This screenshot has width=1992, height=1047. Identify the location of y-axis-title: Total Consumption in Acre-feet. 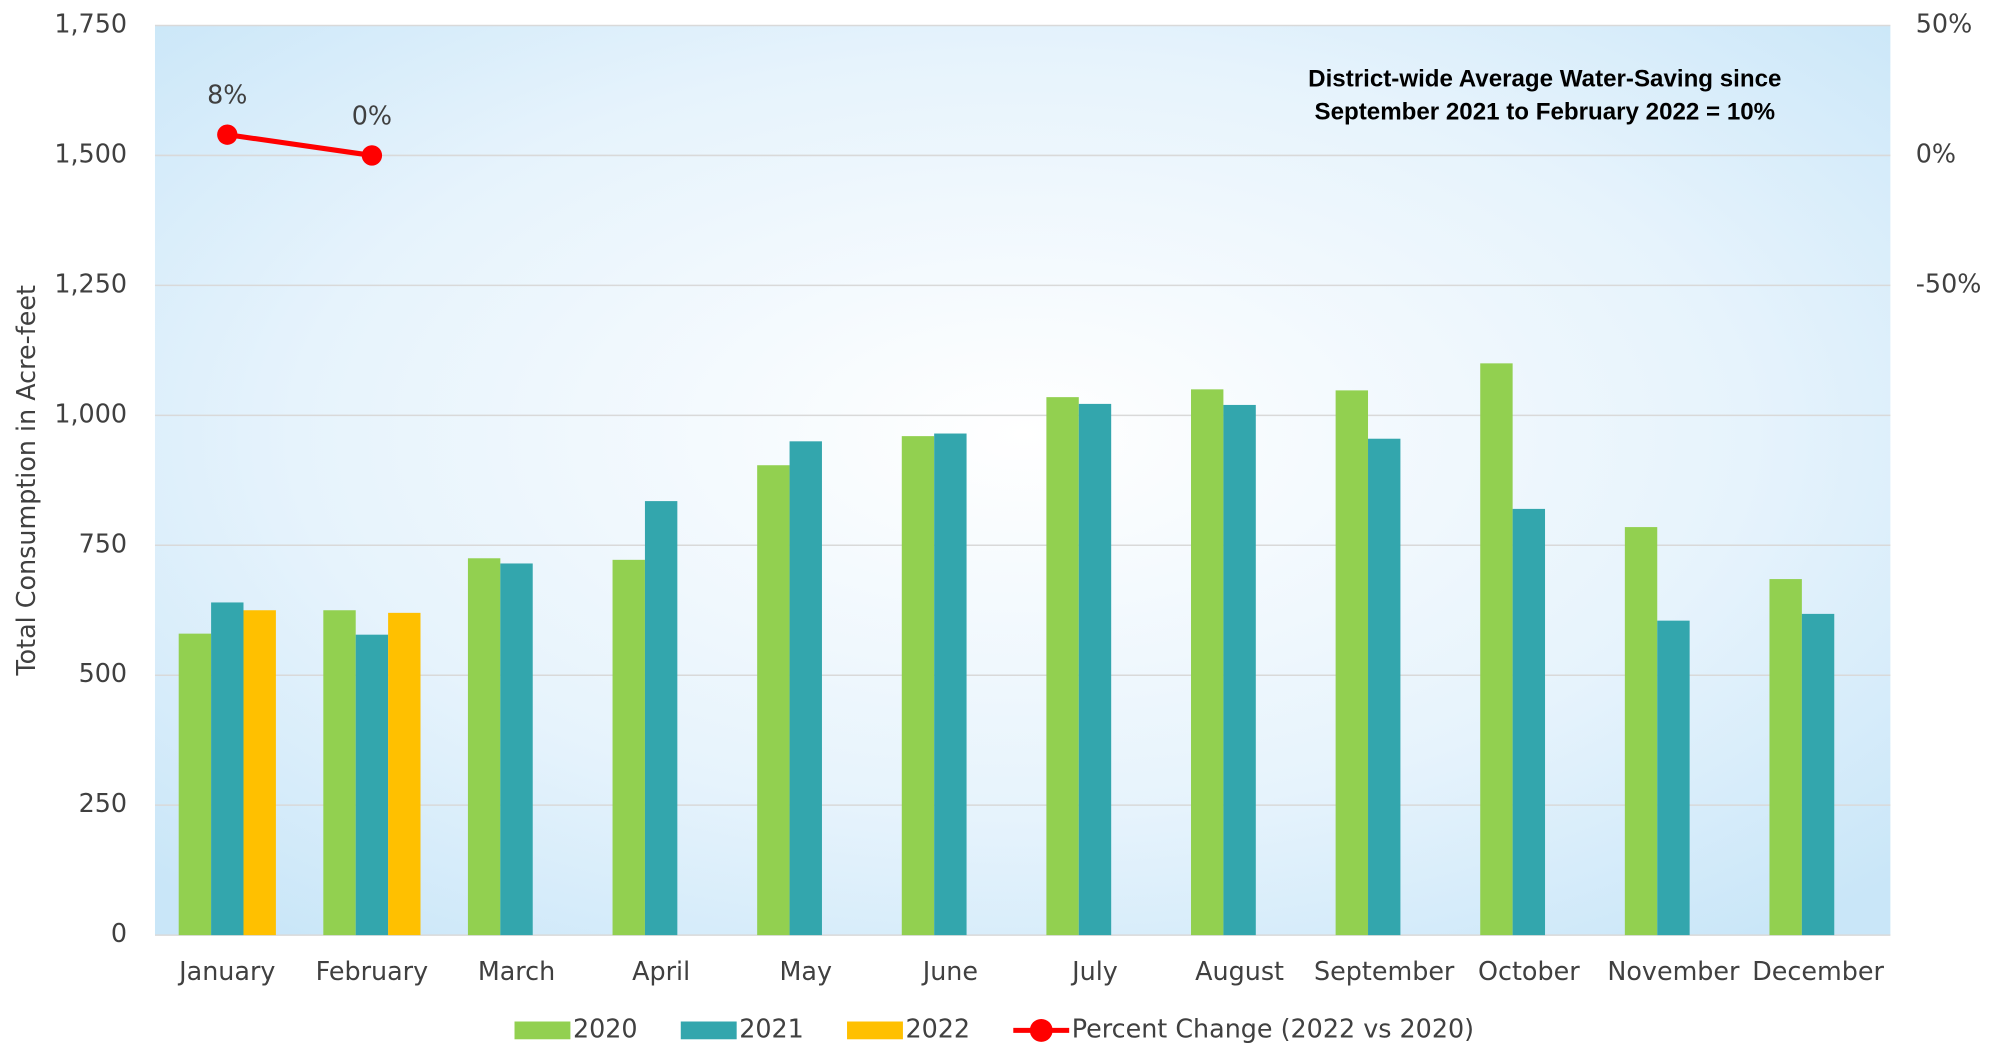
(26, 481).